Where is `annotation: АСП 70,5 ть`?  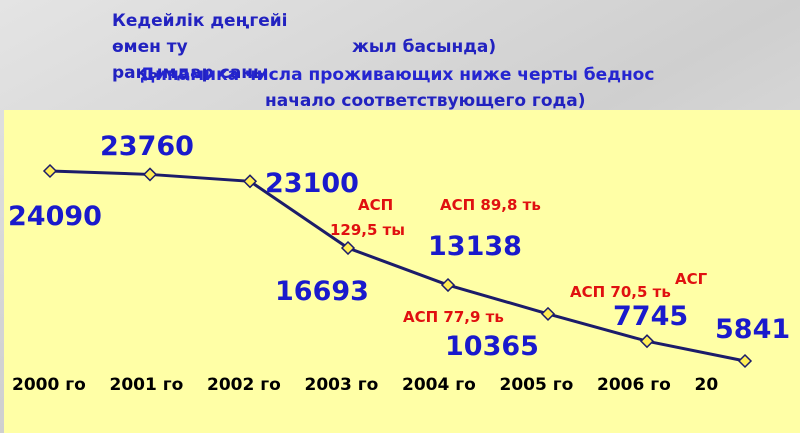
annotation: АСП 70,5 ть is located at coordinates (620, 292).